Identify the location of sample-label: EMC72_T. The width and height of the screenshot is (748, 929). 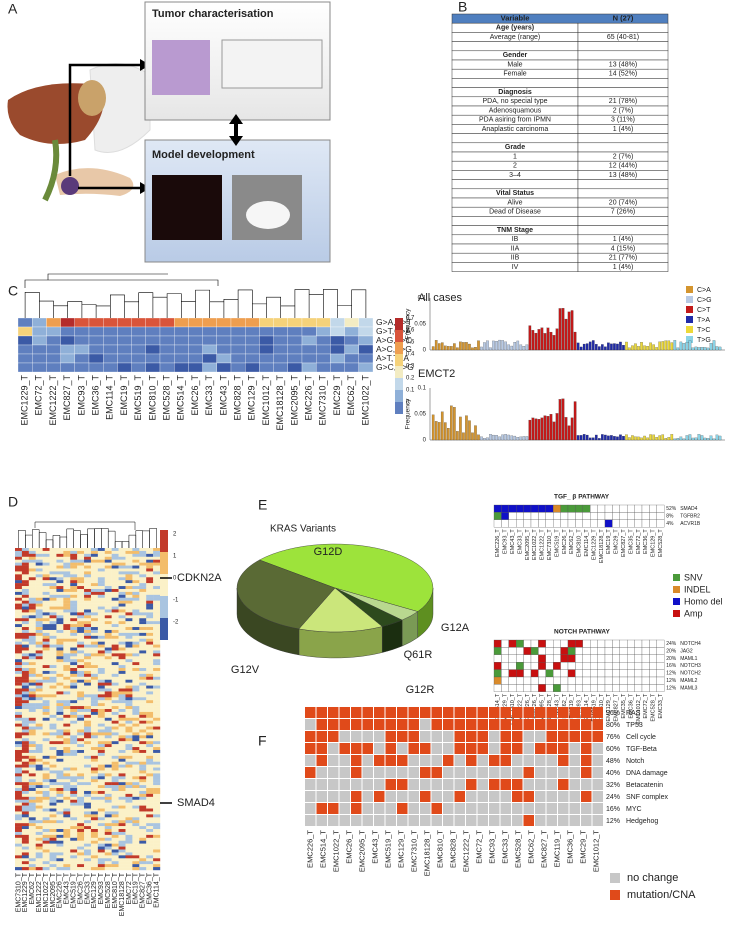
(639, 541).